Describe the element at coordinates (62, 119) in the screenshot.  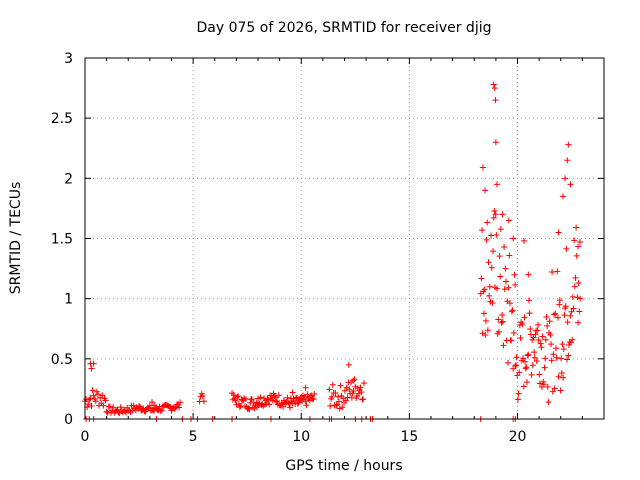
I see `y-tick-label: 2.5` at that location.